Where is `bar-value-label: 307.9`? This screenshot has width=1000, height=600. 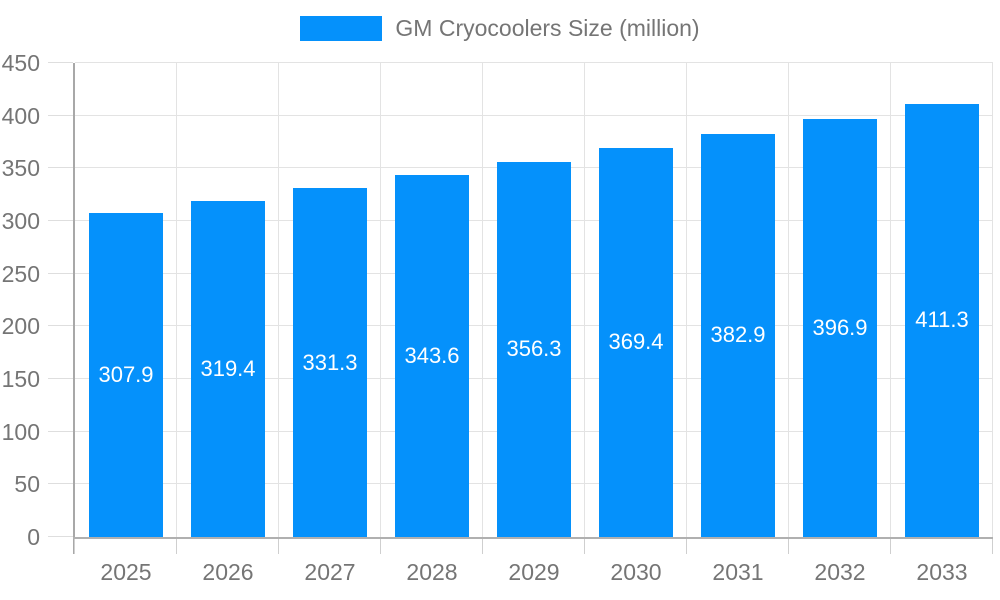 bar-value-label: 307.9 is located at coordinates (126, 374).